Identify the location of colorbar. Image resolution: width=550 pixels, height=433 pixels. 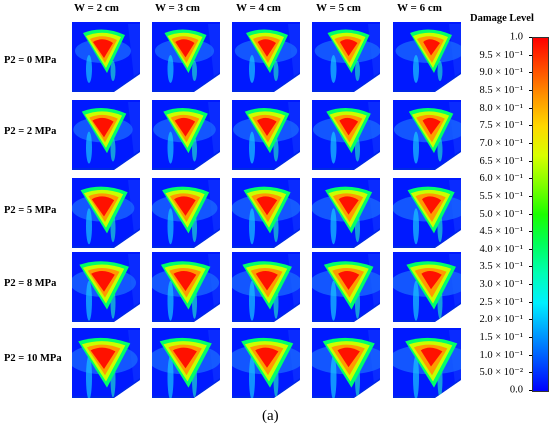
(540, 214).